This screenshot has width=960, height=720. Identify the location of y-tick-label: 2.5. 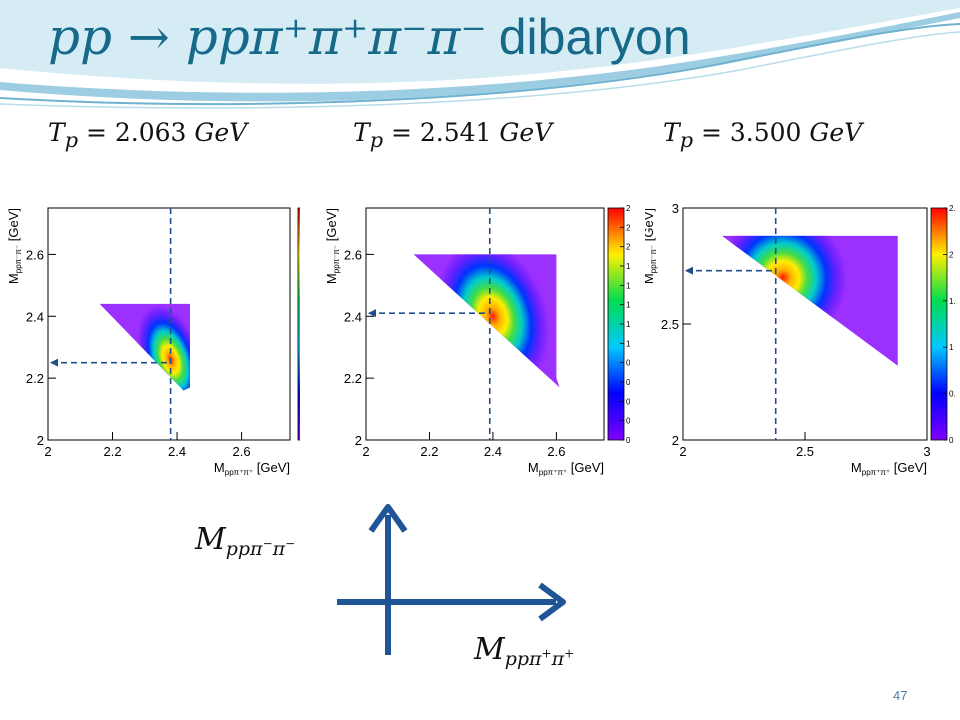
(670, 324).